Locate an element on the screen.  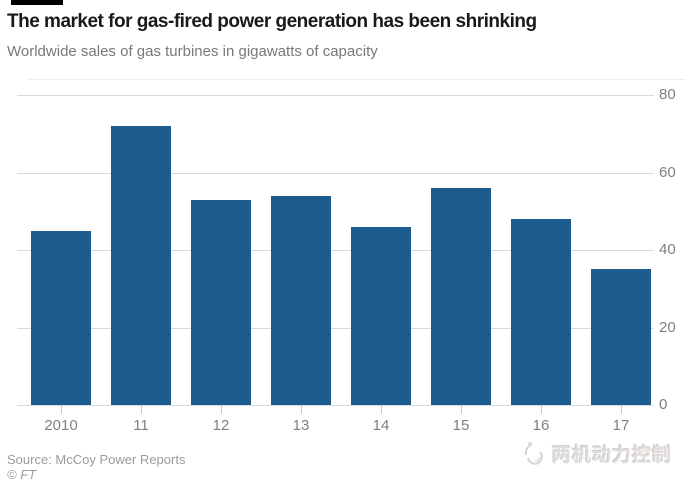
x-axis-tick-label: 13 is located at coordinates (301, 425).